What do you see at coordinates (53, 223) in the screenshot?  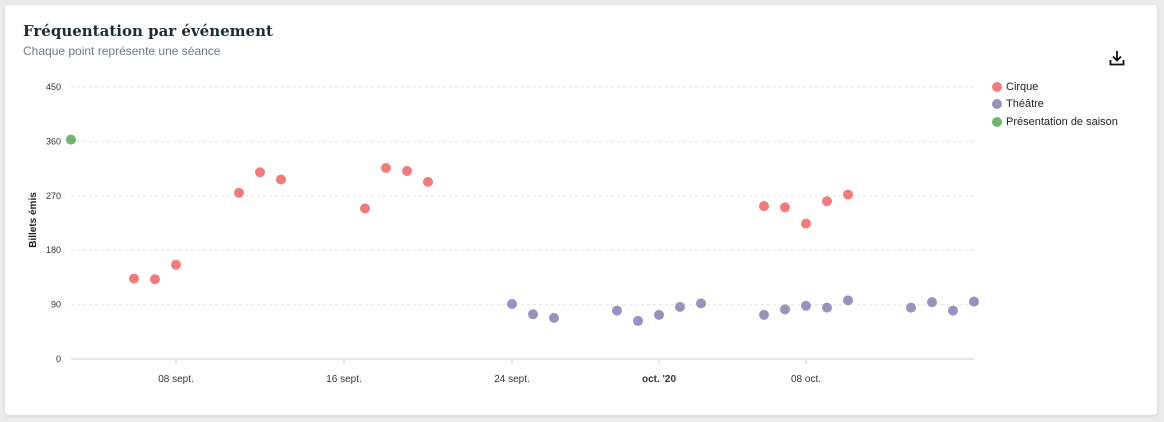 I see `y-axis-ticks: 0 90 180 270 360 450` at bounding box center [53, 223].